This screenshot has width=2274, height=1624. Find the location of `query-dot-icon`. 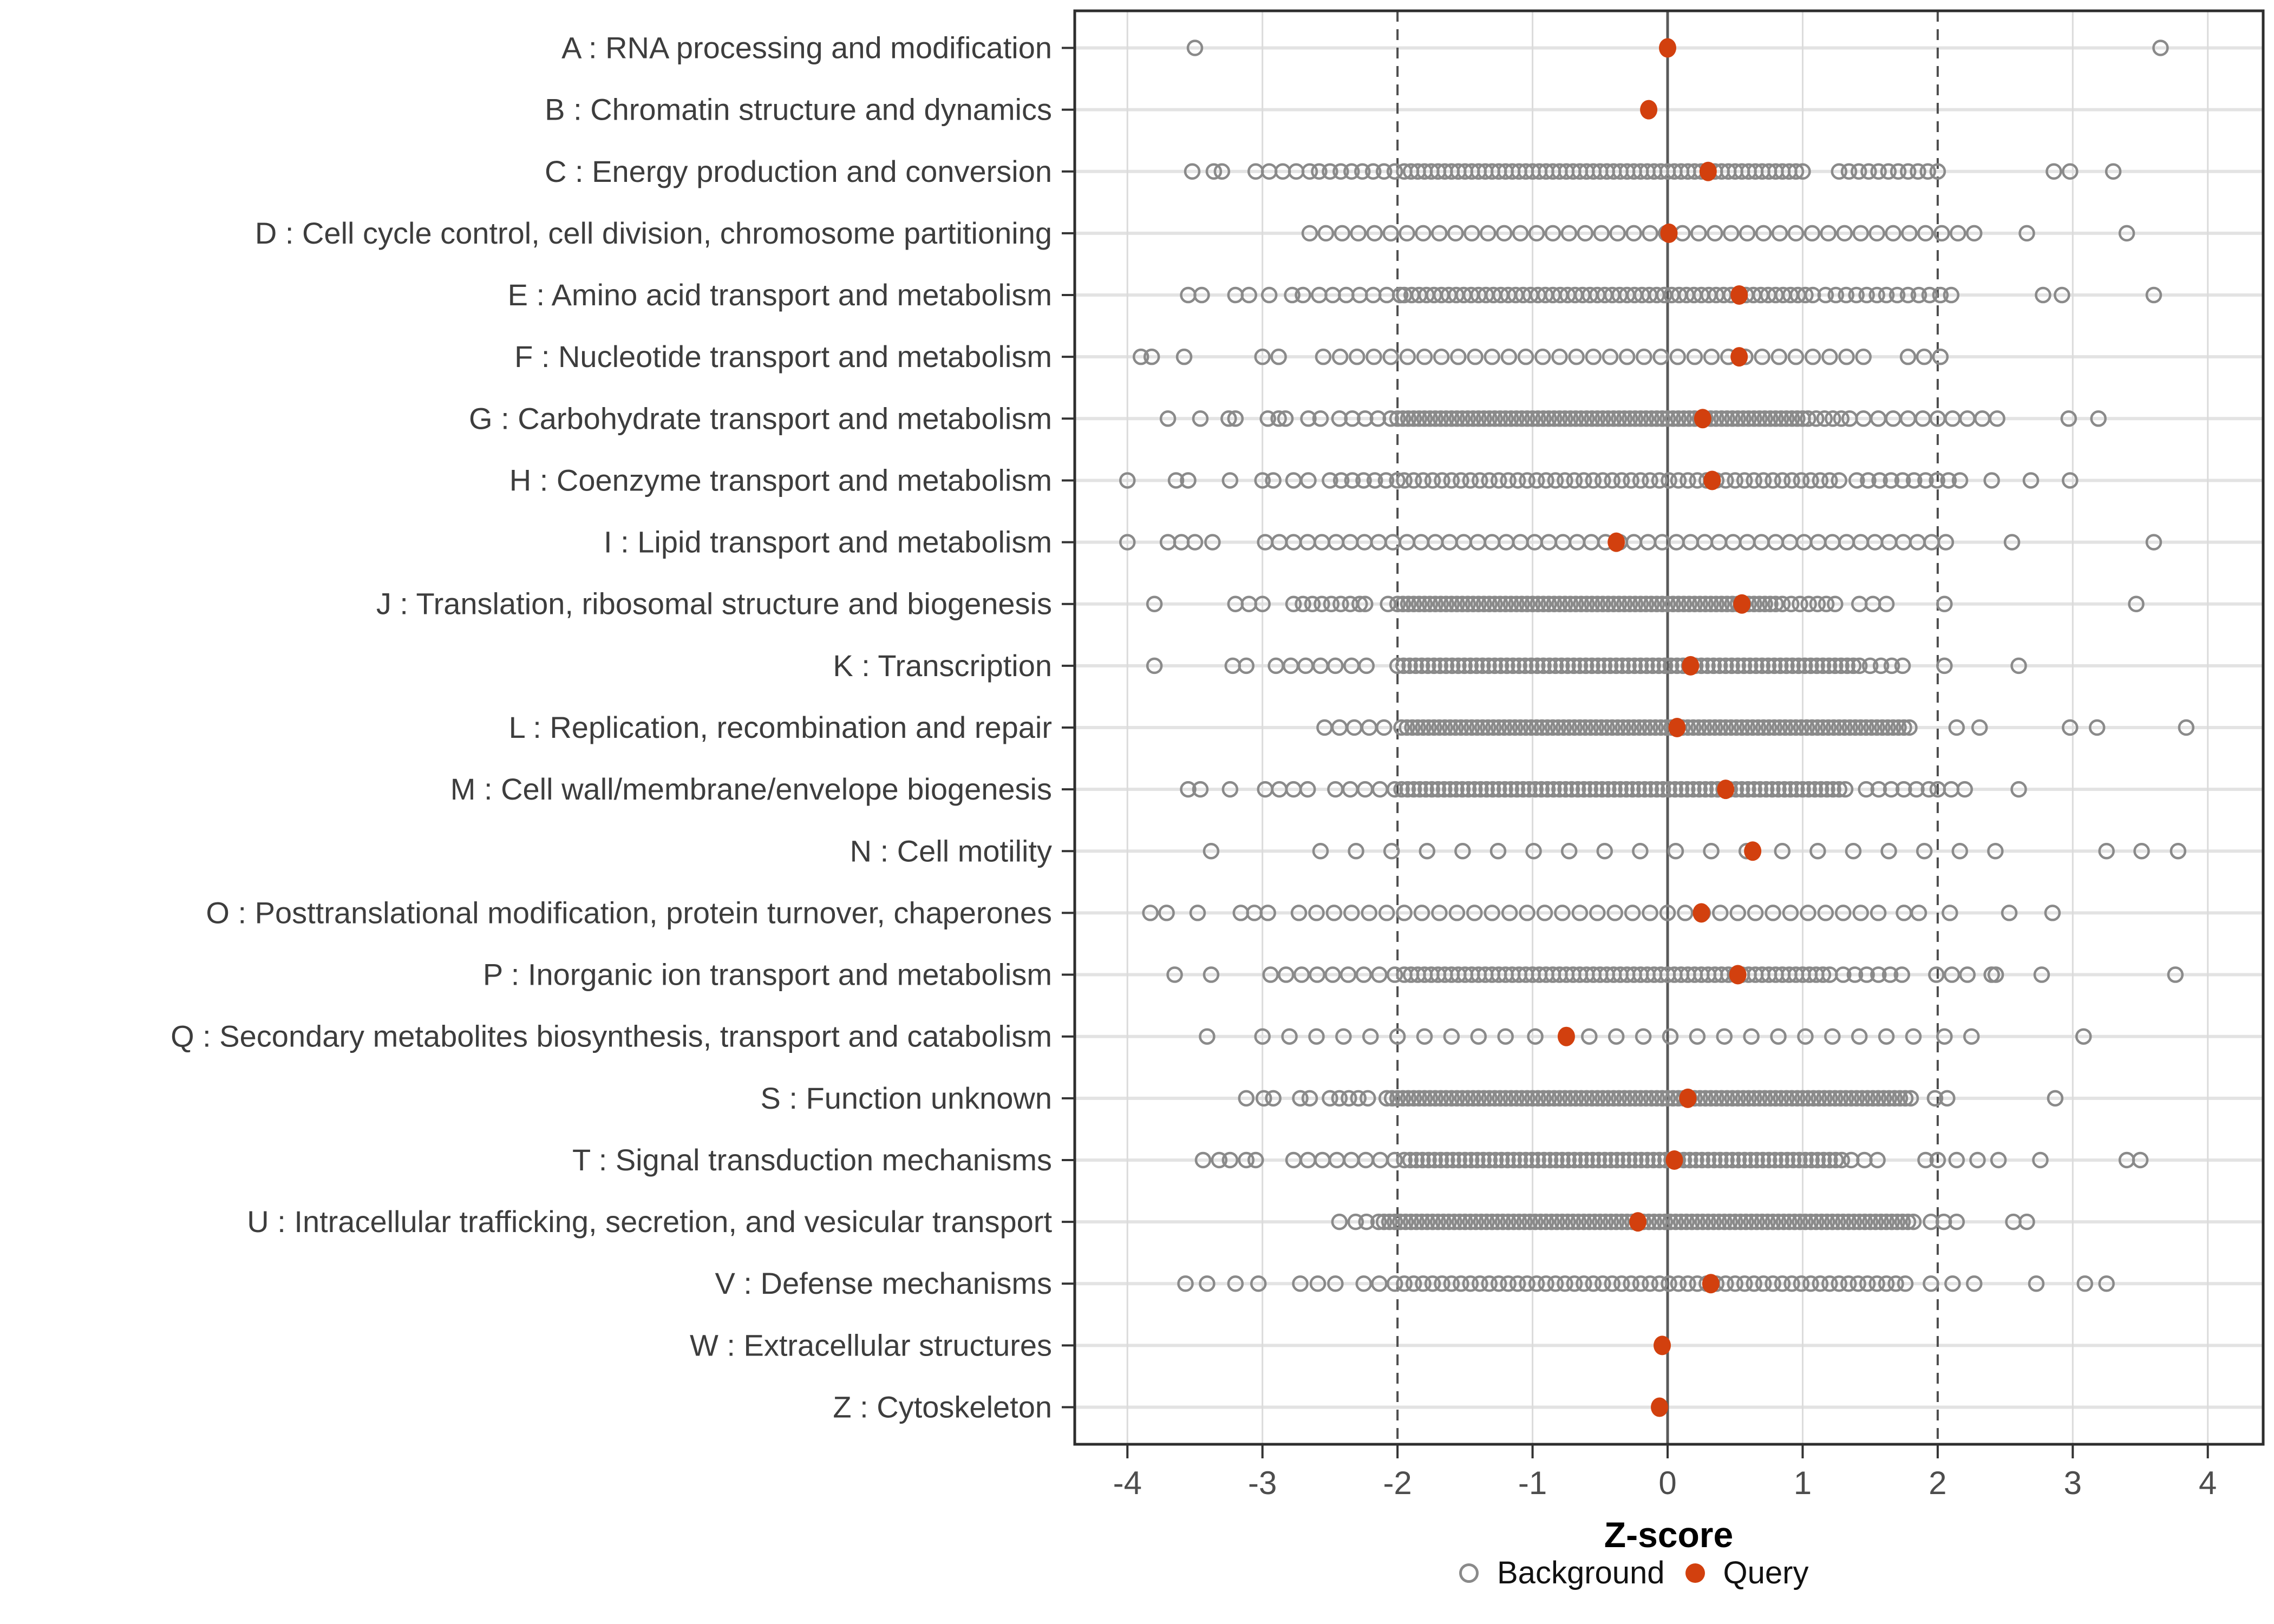

query-dot-icon is located at coordinates (1695, 1573).